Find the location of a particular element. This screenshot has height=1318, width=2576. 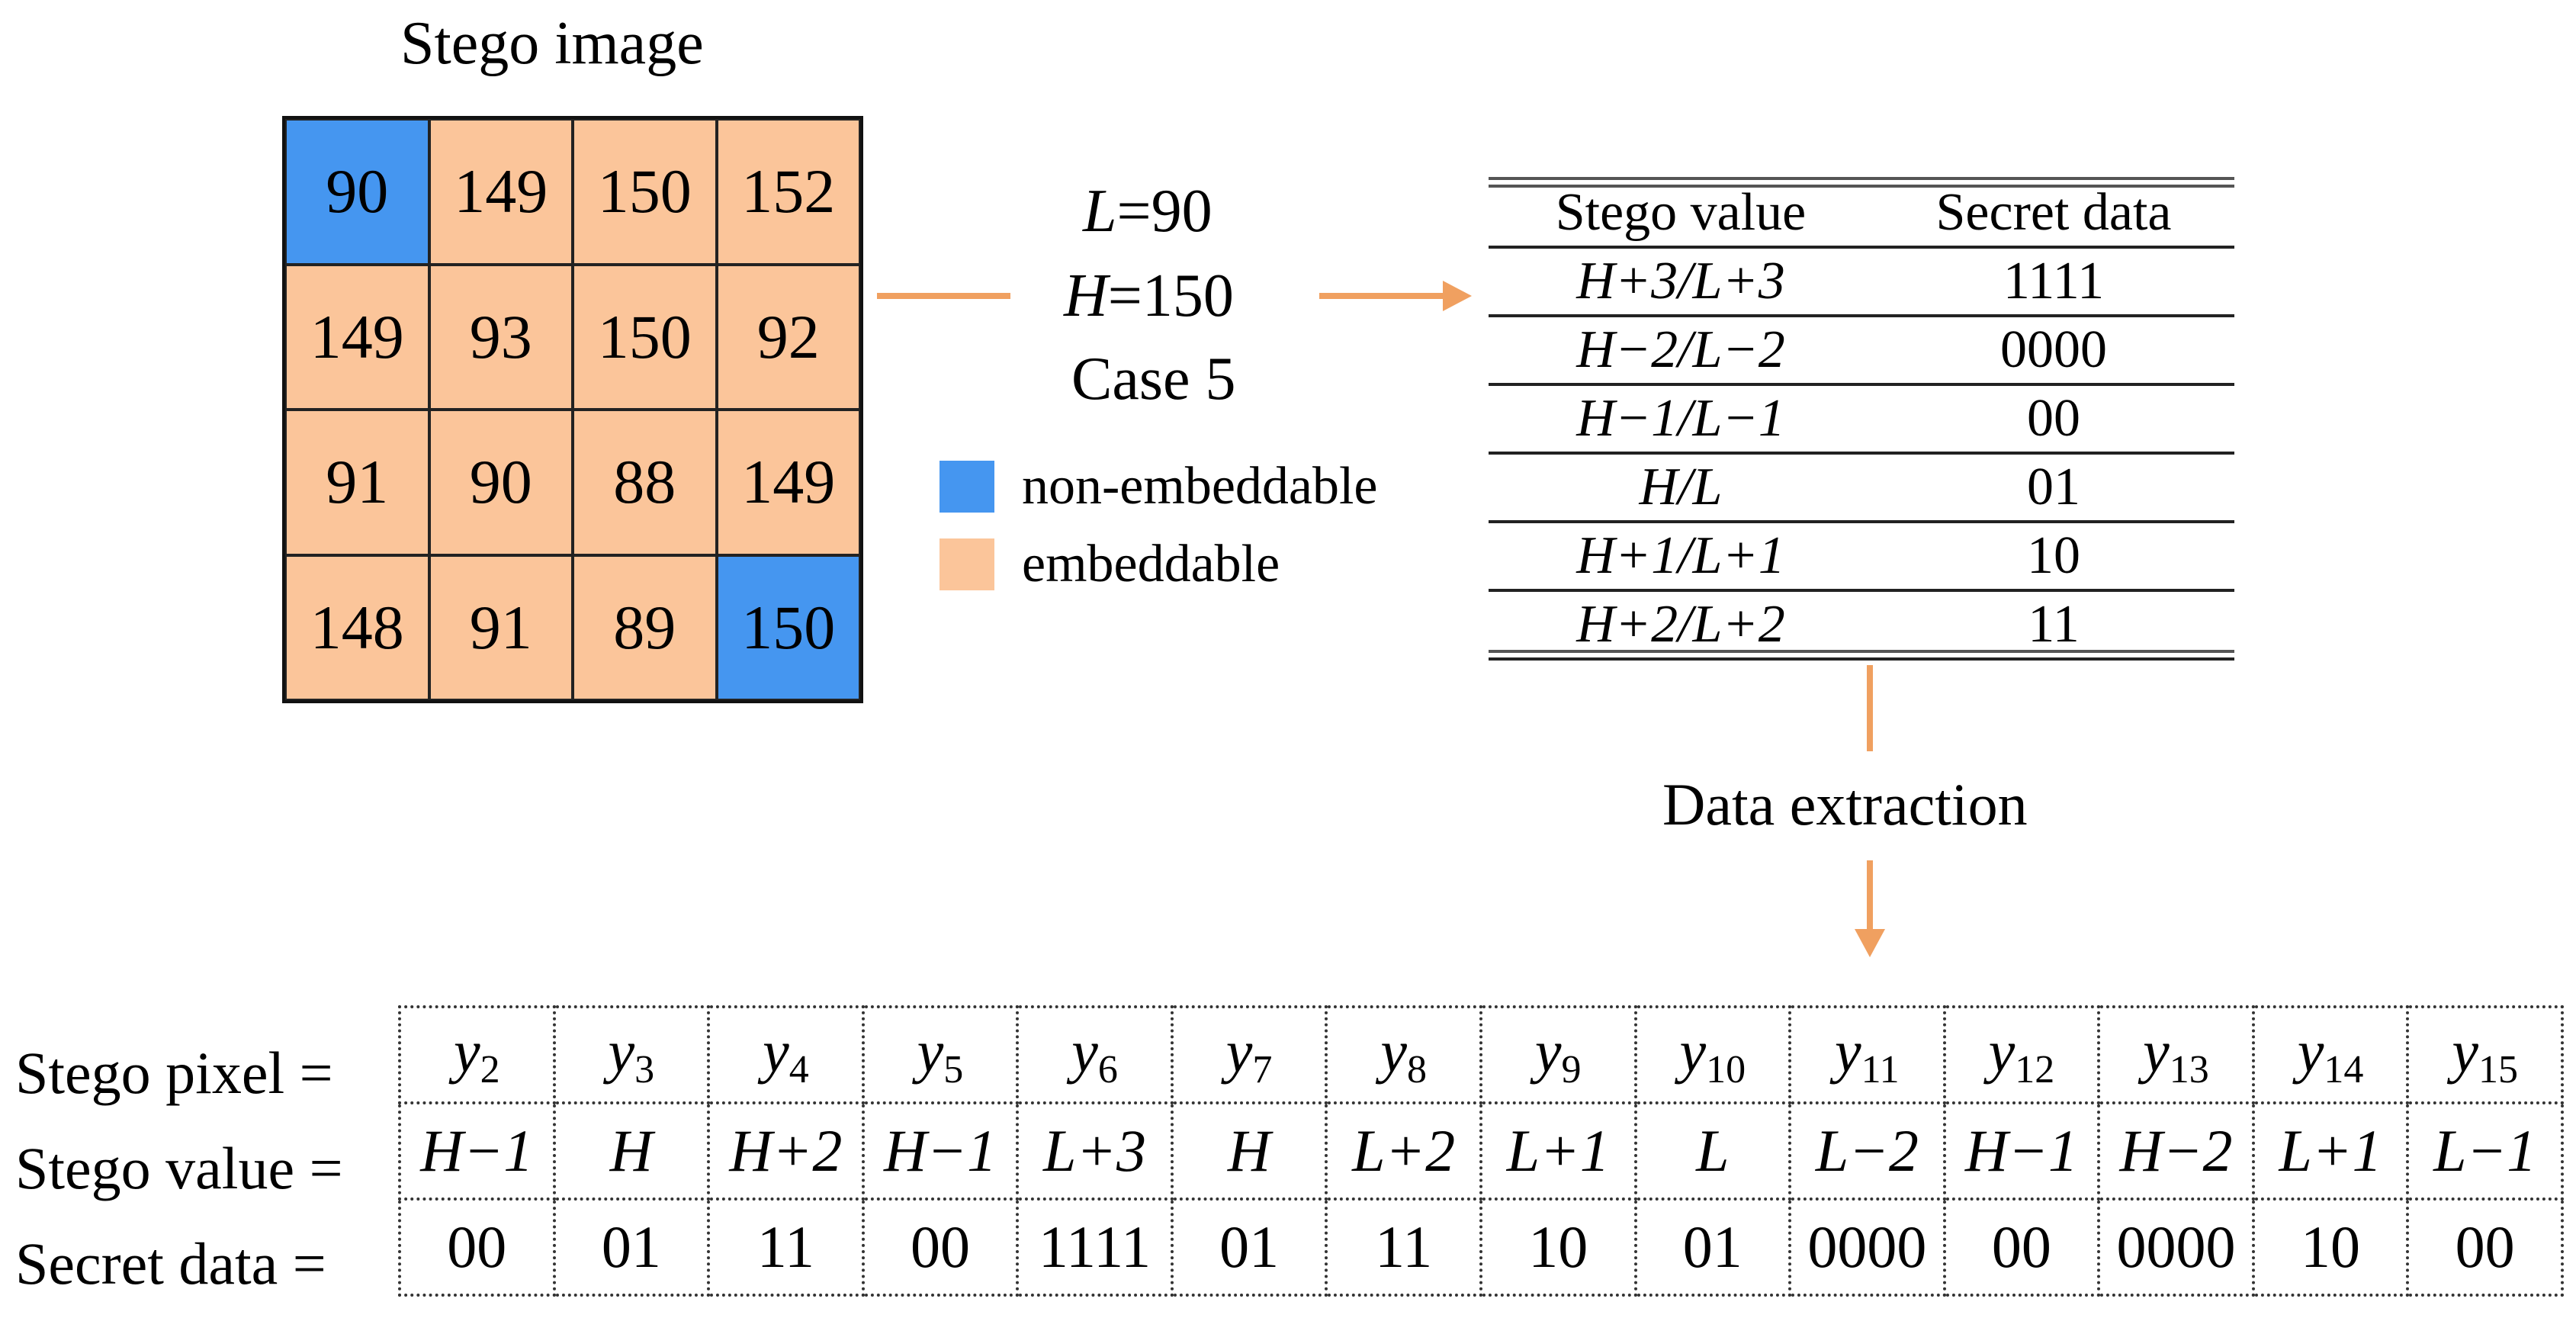

lookup-row: H/L 01 is located at coordinates (1861, 488).